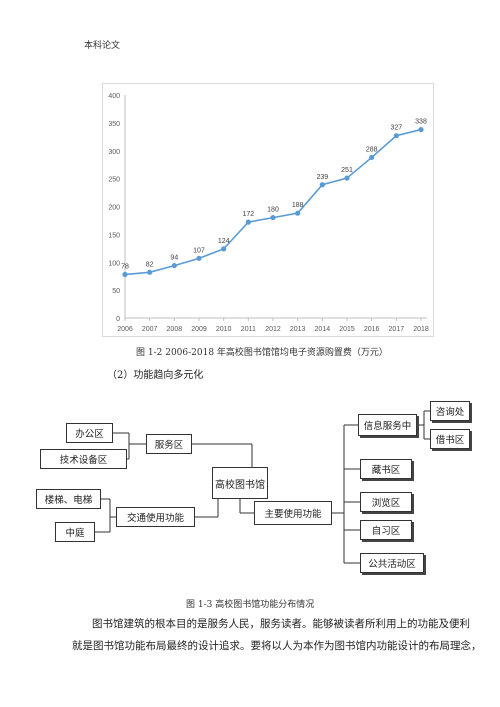 The height and width of the screenshot is (707, 500). Describe the element at coordinates (386, 502) in the screenshot. I see `browsing-area-box: 浏览区` at that location.